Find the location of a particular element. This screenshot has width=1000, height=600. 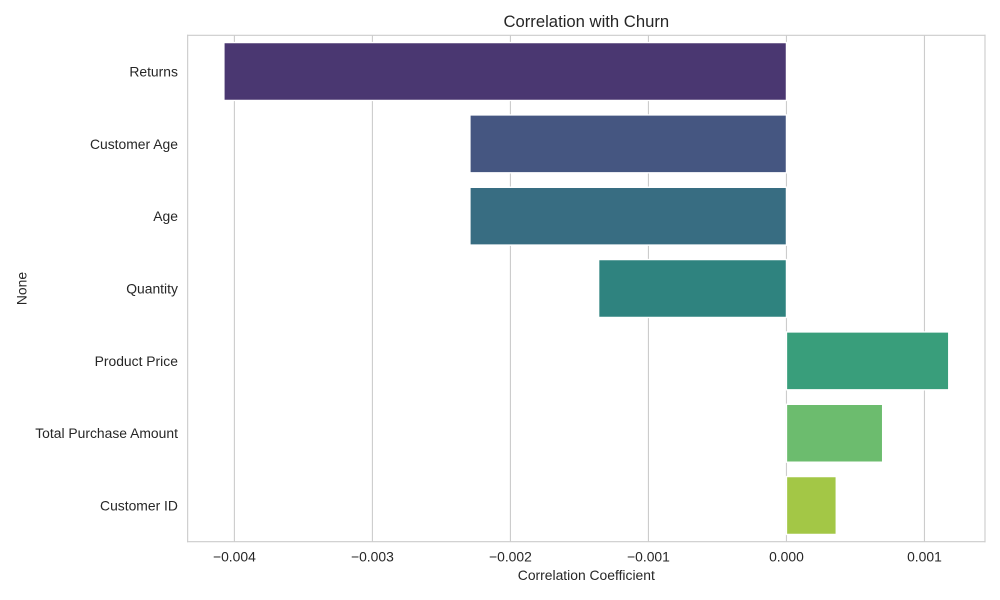

svg-text: Quantity is located at coordinates (152, 289).